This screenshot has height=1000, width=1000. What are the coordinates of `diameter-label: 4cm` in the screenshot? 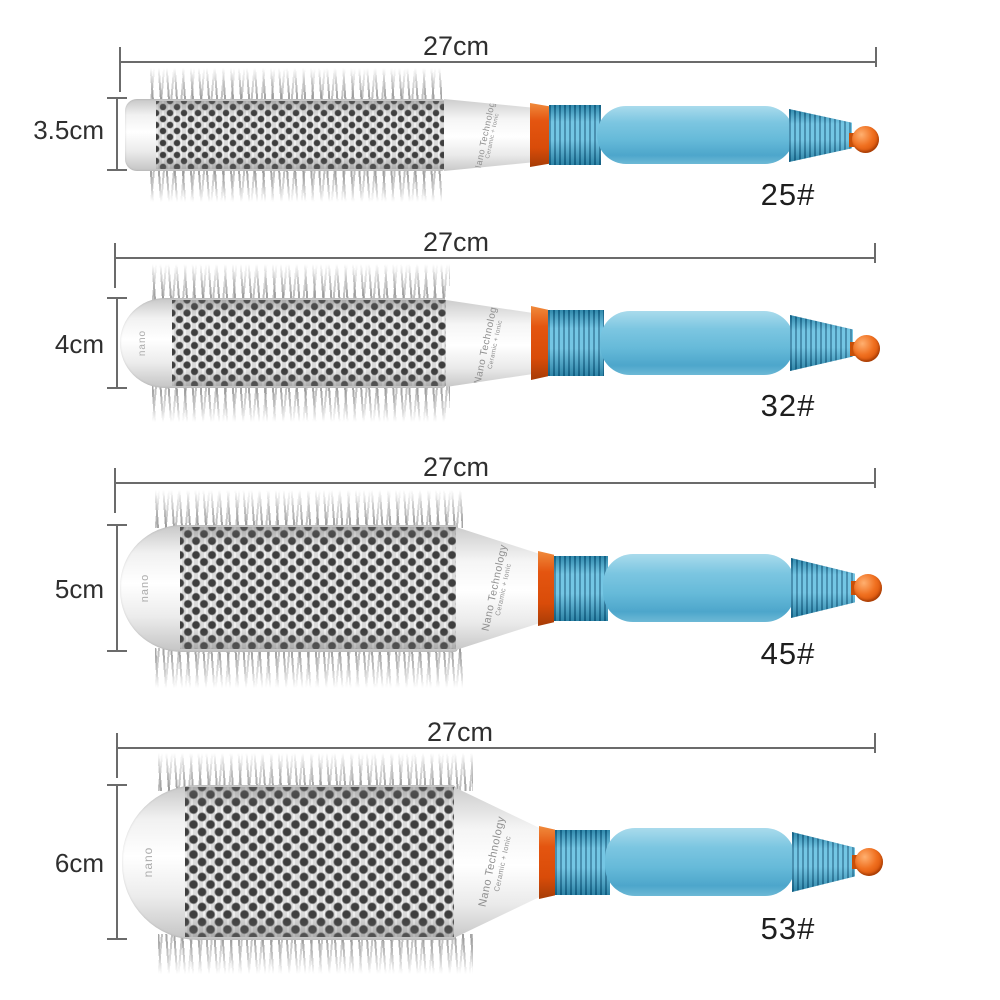 It's located at (79, 344).